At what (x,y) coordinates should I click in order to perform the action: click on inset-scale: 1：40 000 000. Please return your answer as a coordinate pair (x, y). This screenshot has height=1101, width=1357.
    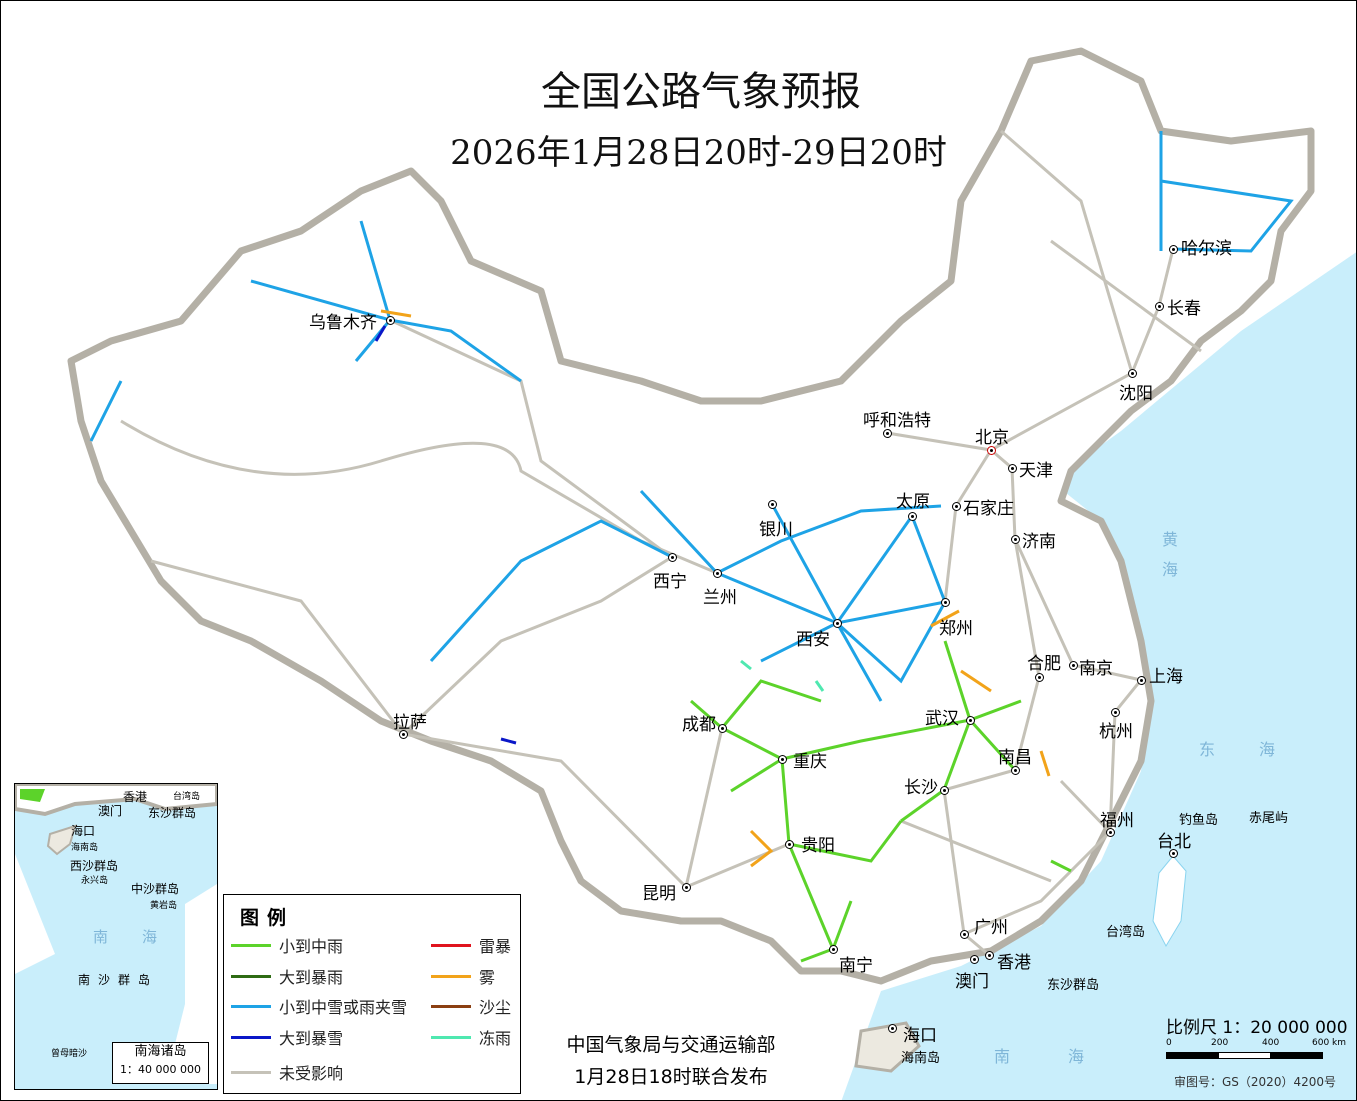
    Looking at the image, I should click on (160, 1069).